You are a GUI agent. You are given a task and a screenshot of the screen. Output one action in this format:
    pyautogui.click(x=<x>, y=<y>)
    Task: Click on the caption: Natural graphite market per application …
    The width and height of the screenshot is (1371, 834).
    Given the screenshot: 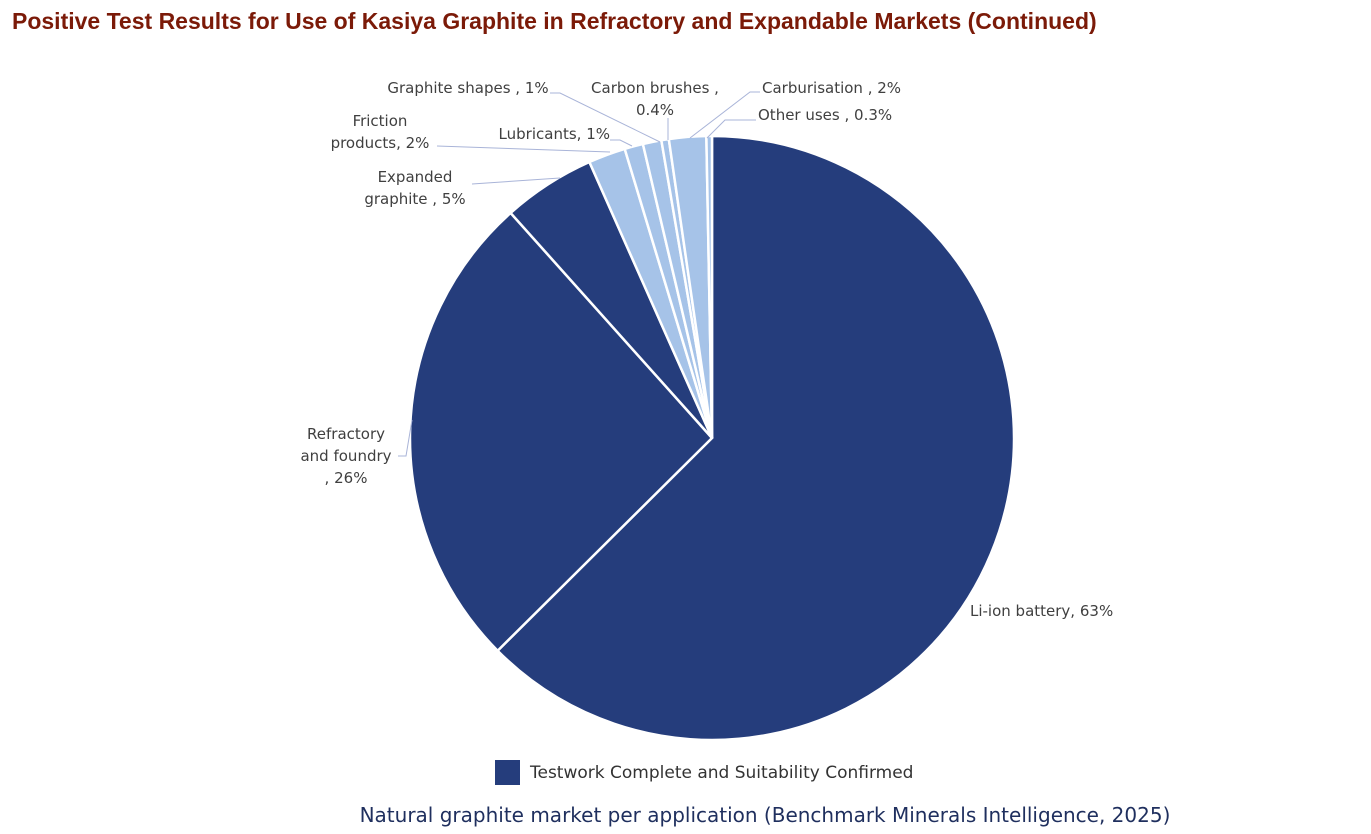 What is the action you would take?
    pyautogui.click(x=765, y=815)
    